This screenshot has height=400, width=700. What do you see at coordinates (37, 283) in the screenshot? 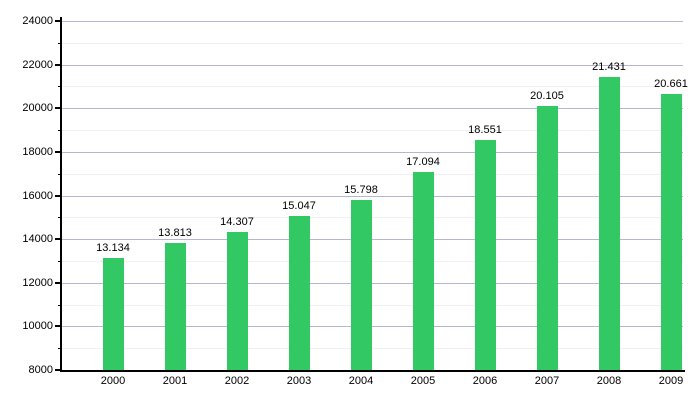
I see `y-tick-label: 12000` at bounding box center [37, 283].